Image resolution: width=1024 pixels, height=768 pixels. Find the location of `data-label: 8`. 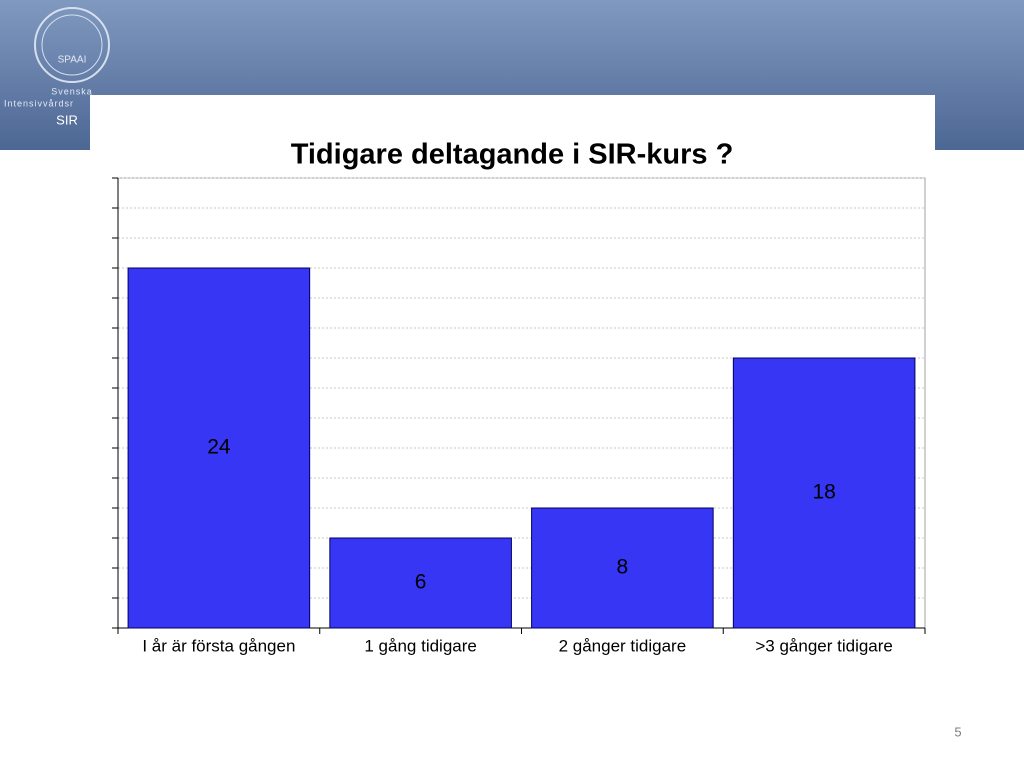

data-label: 8 is located at coordinates (623, 567).